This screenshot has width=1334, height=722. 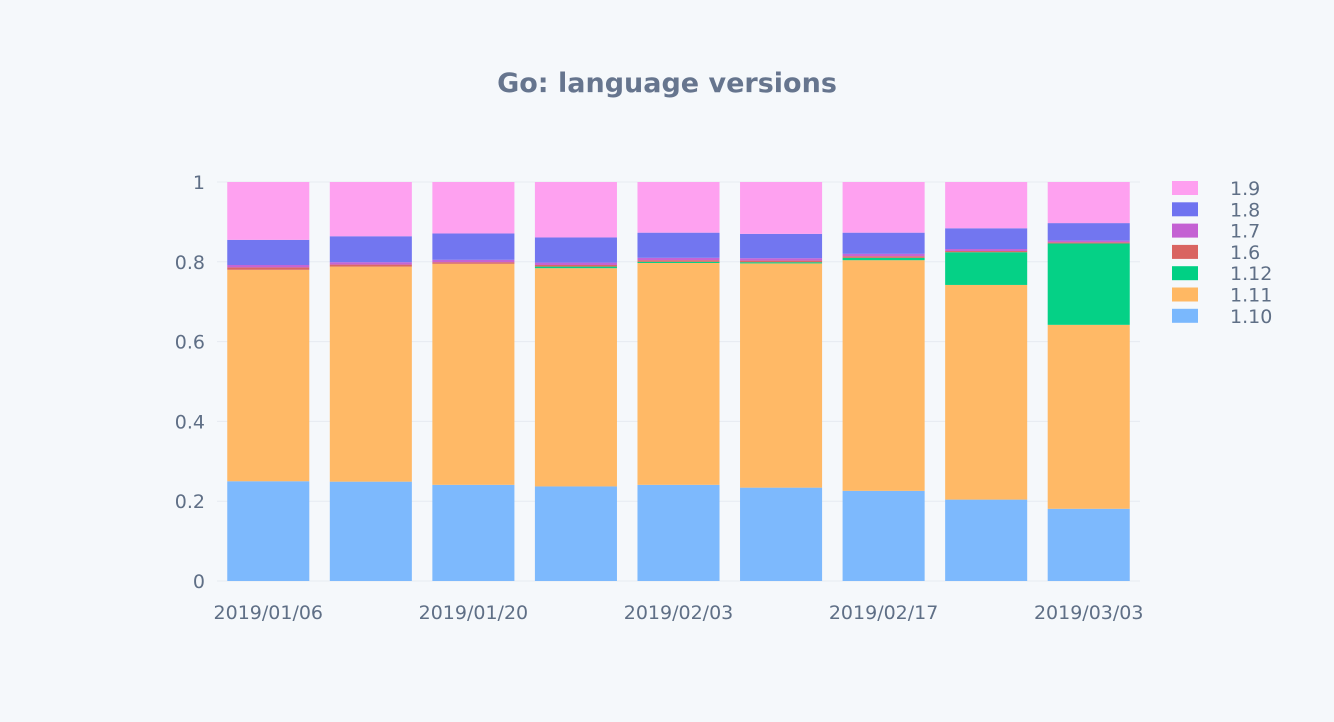 I want to click on legend-item-1-9: 1.9, so click(x=1216, y=189).